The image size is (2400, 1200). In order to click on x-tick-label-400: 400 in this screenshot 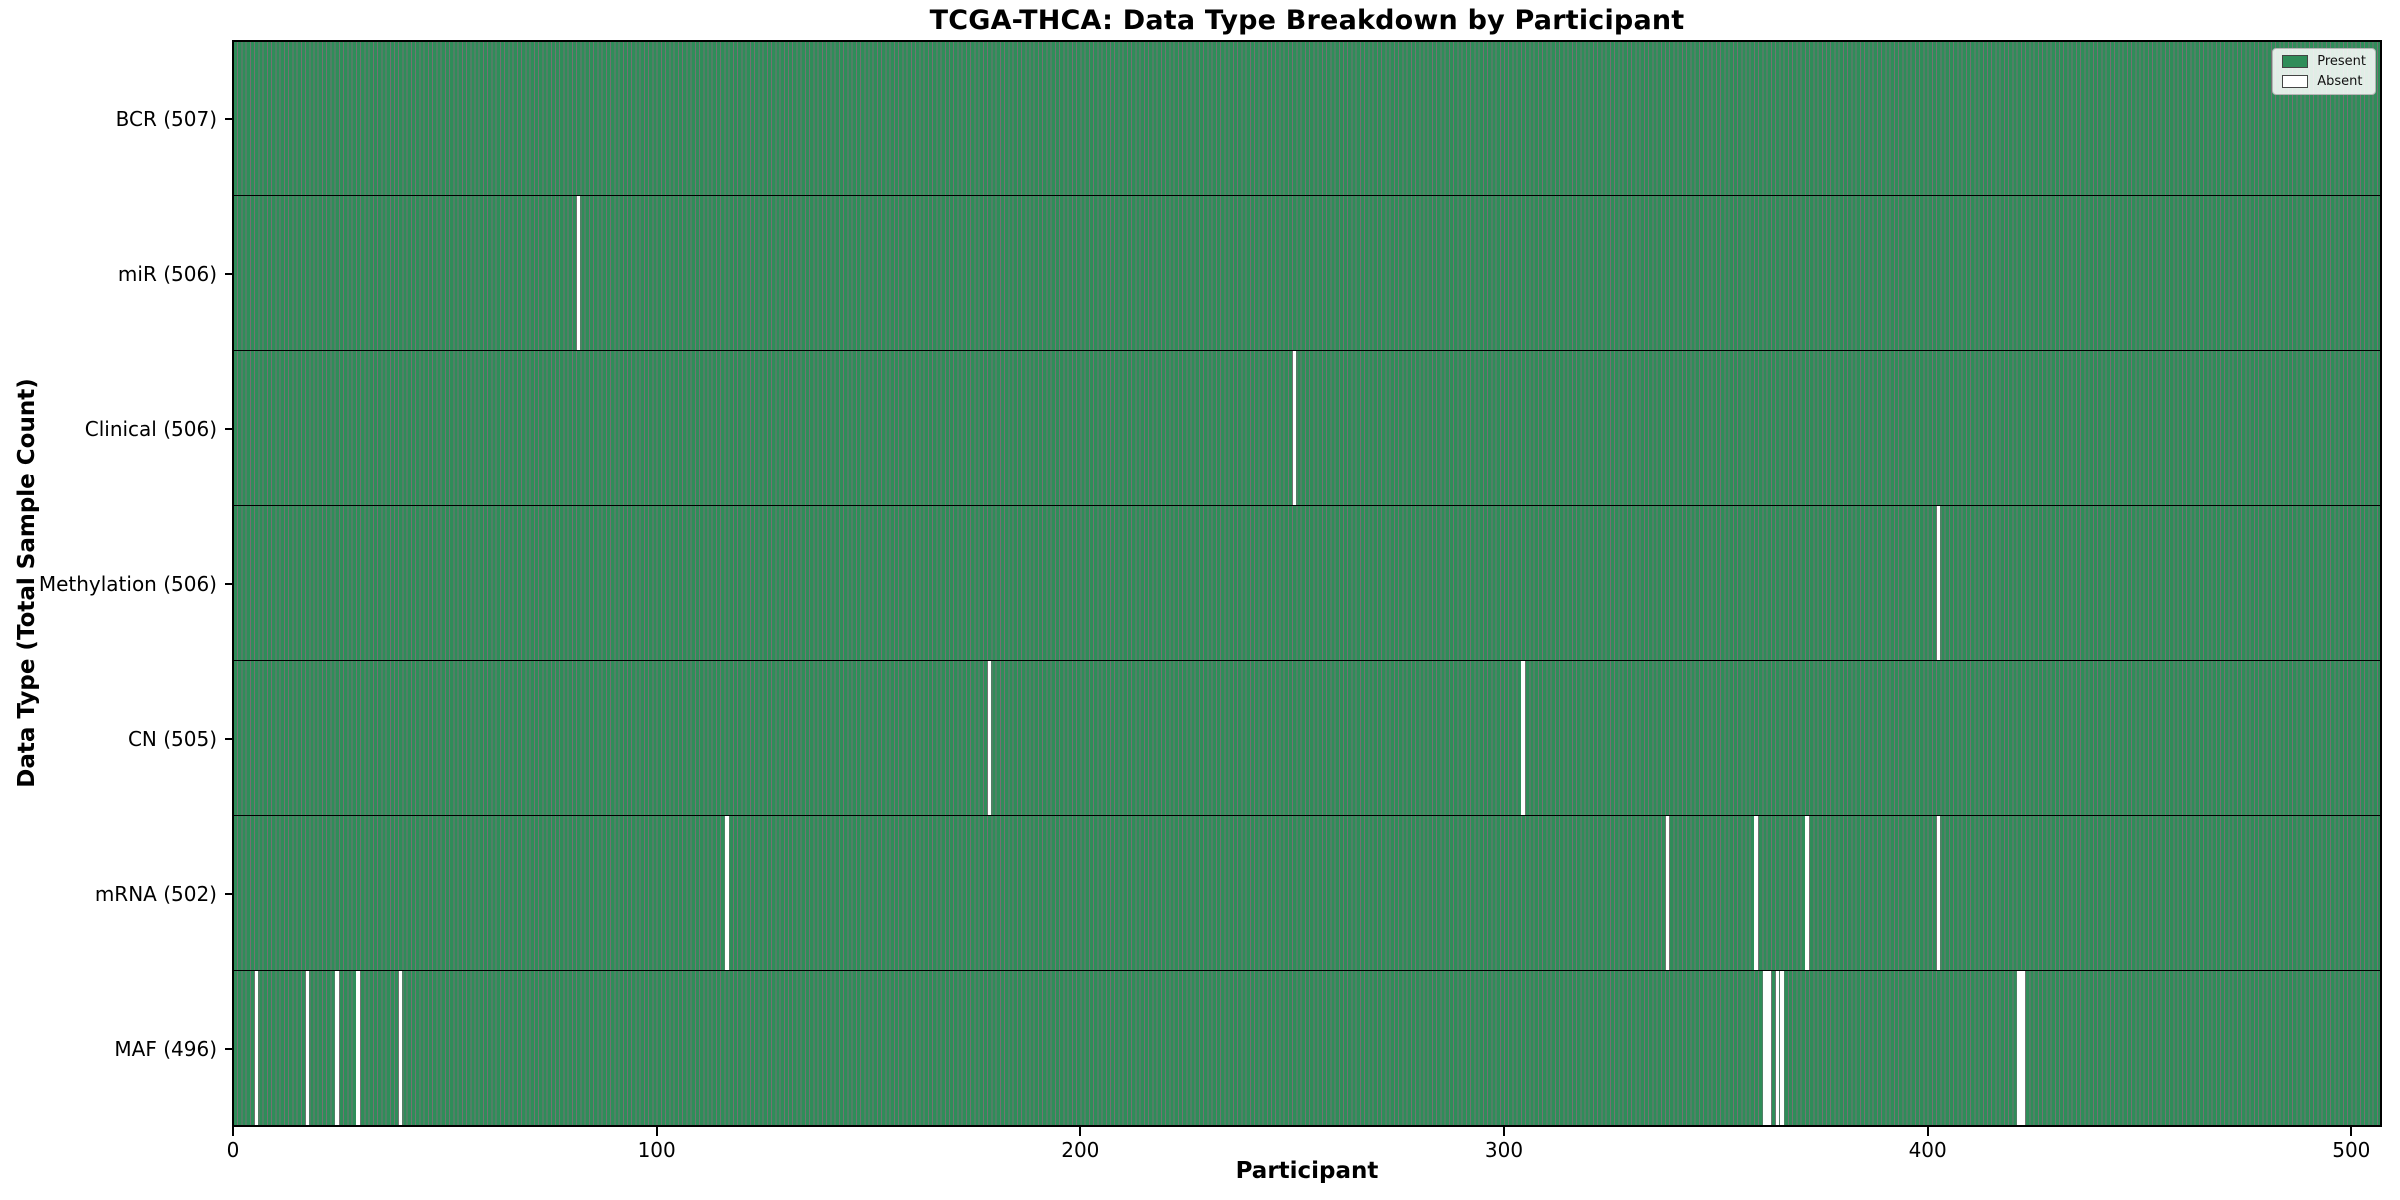, I will do `click(1927, 1150)`.